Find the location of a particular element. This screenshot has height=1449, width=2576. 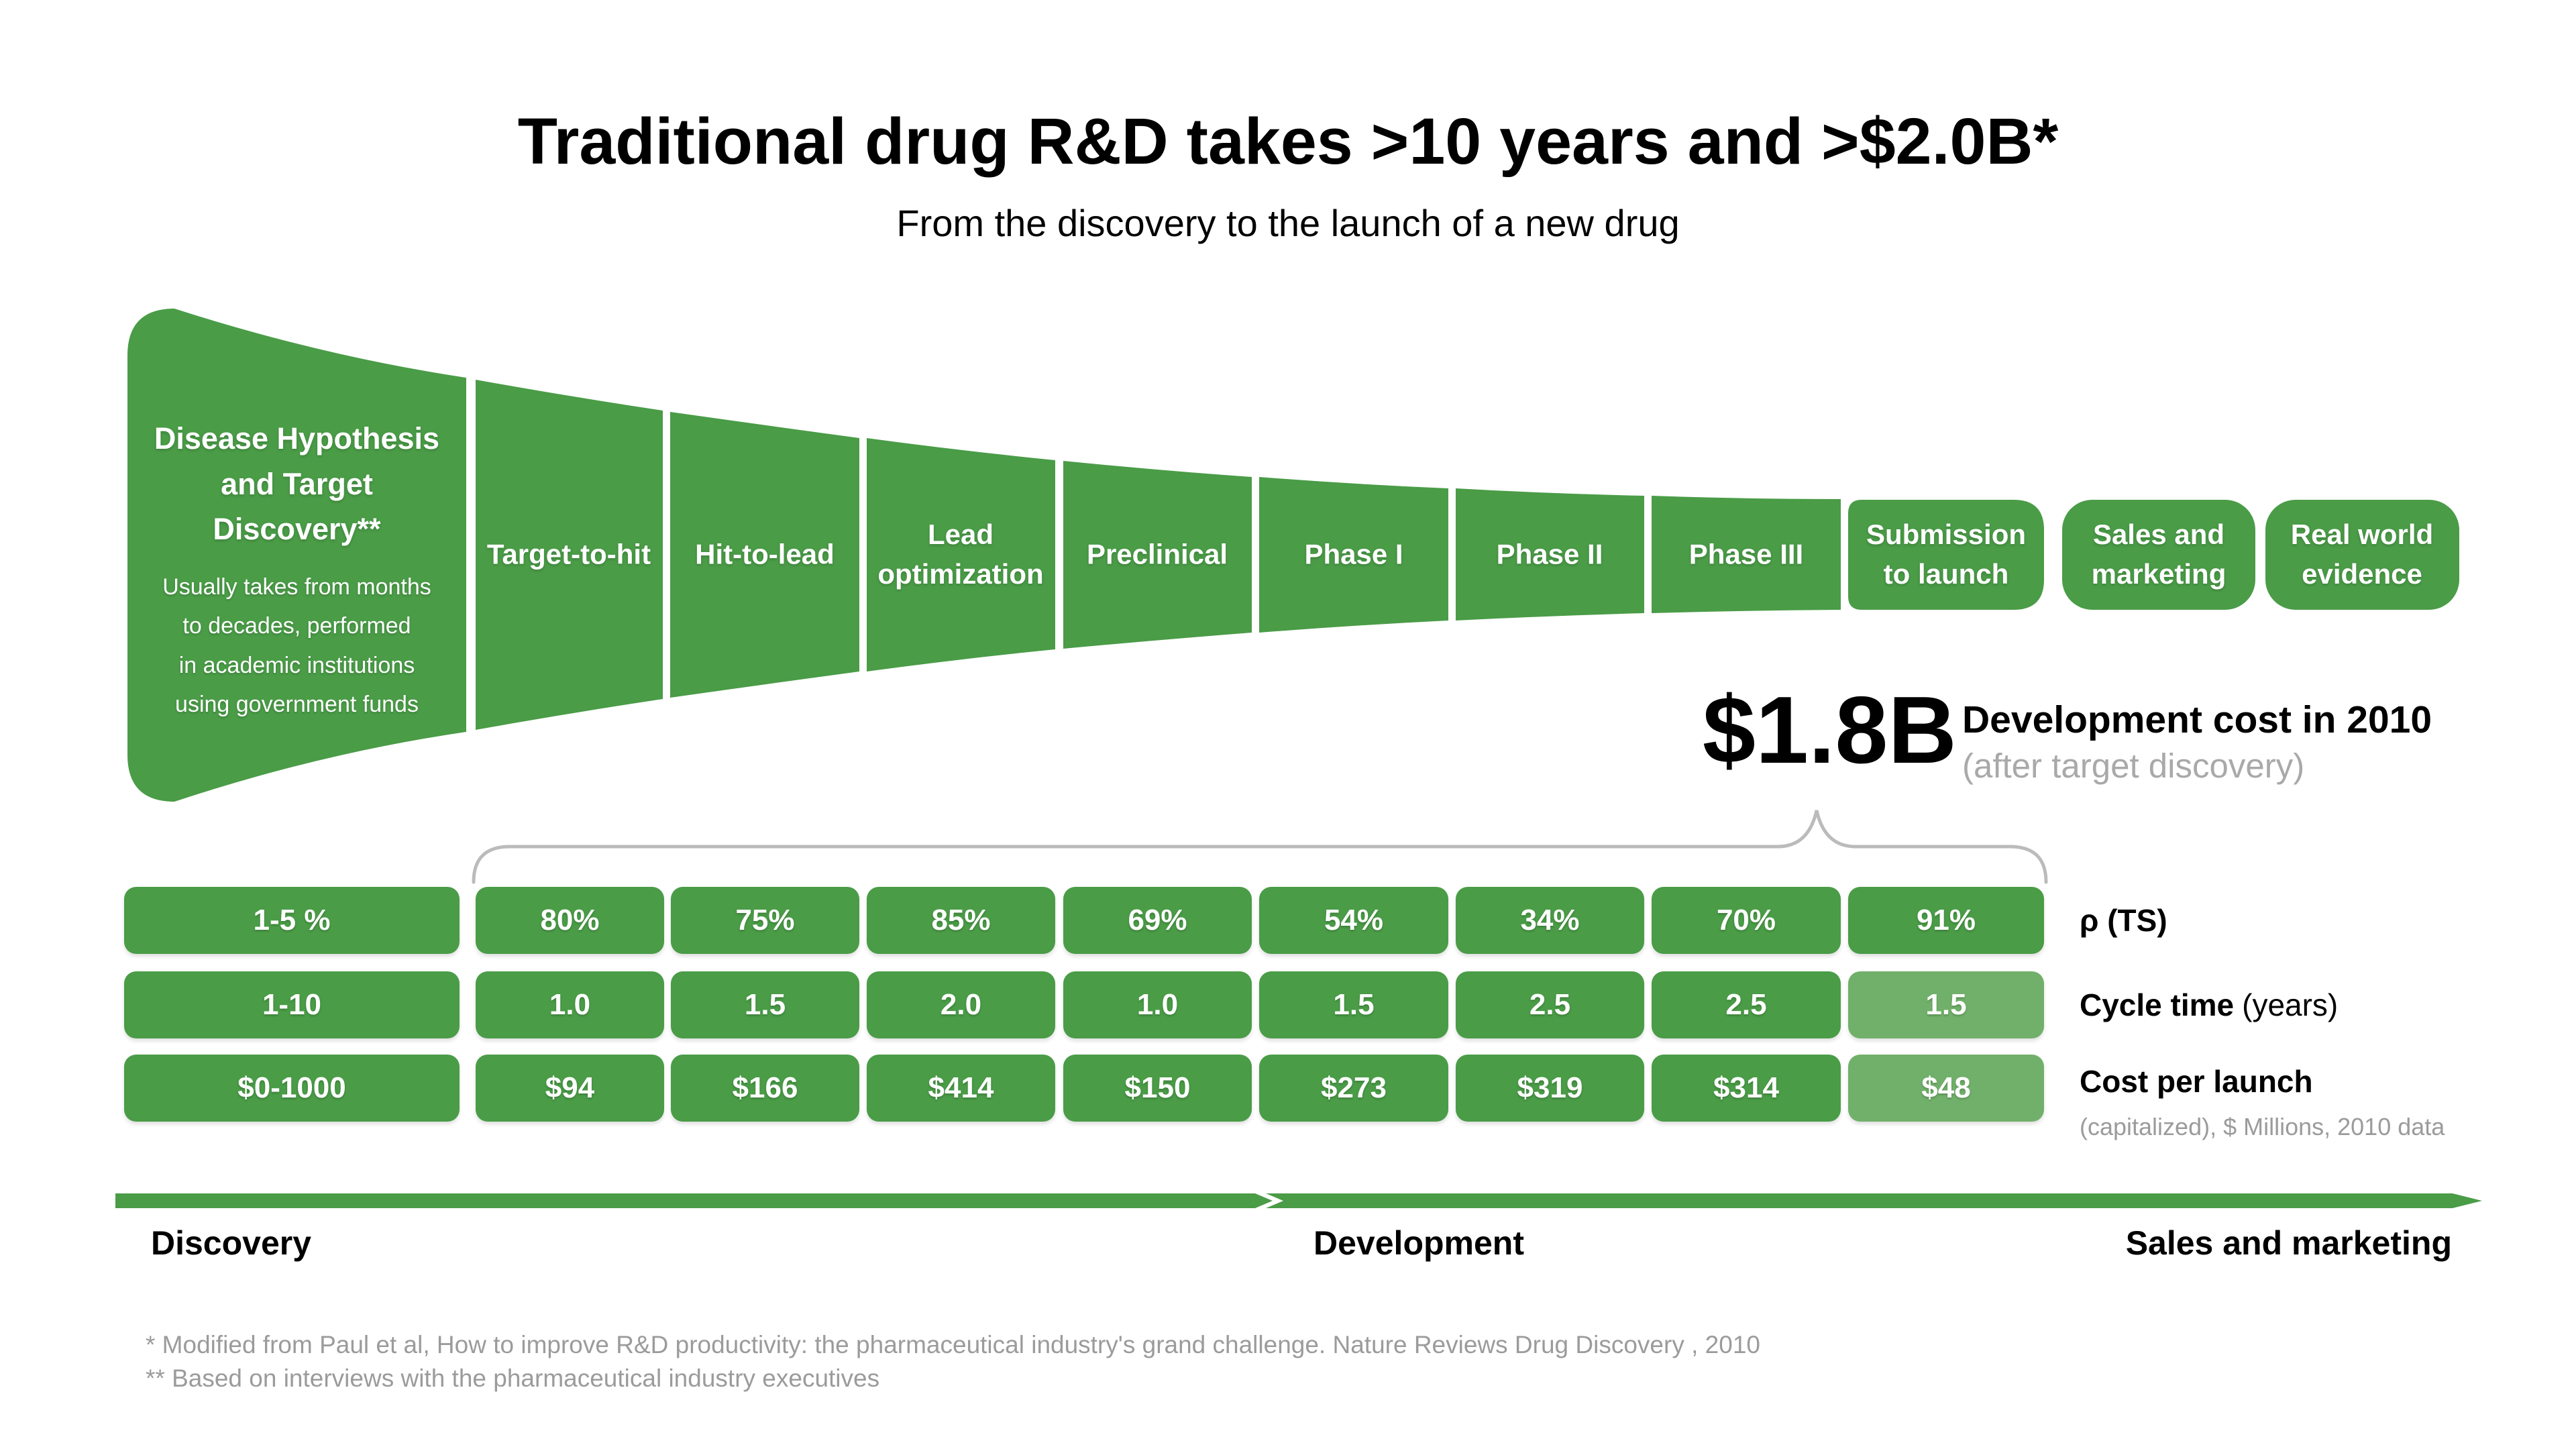

cost-cell-hit-to-lead: $166 is located at coordinates (765, 1088).